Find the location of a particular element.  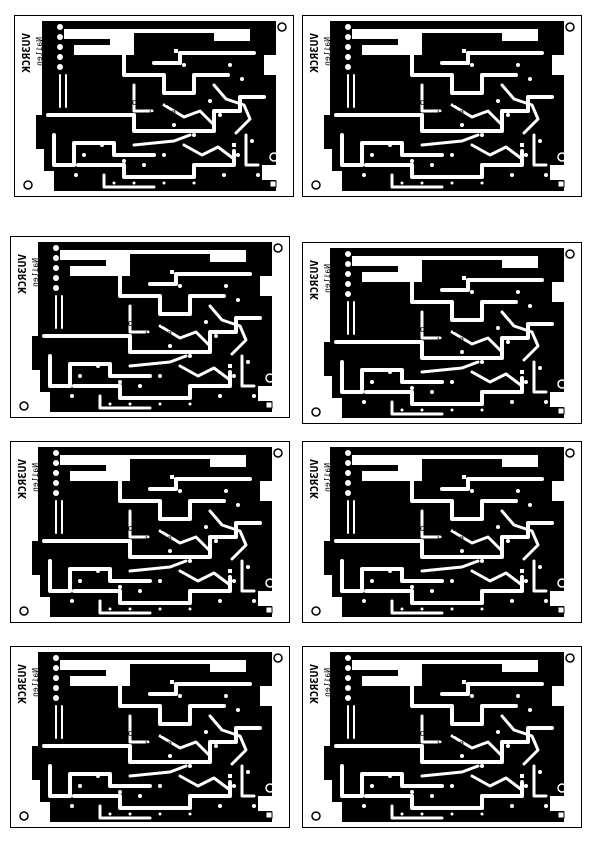

pcb-board-3: VU3RCK Nailen Power Supply Board is located at coordinates (150, 327).